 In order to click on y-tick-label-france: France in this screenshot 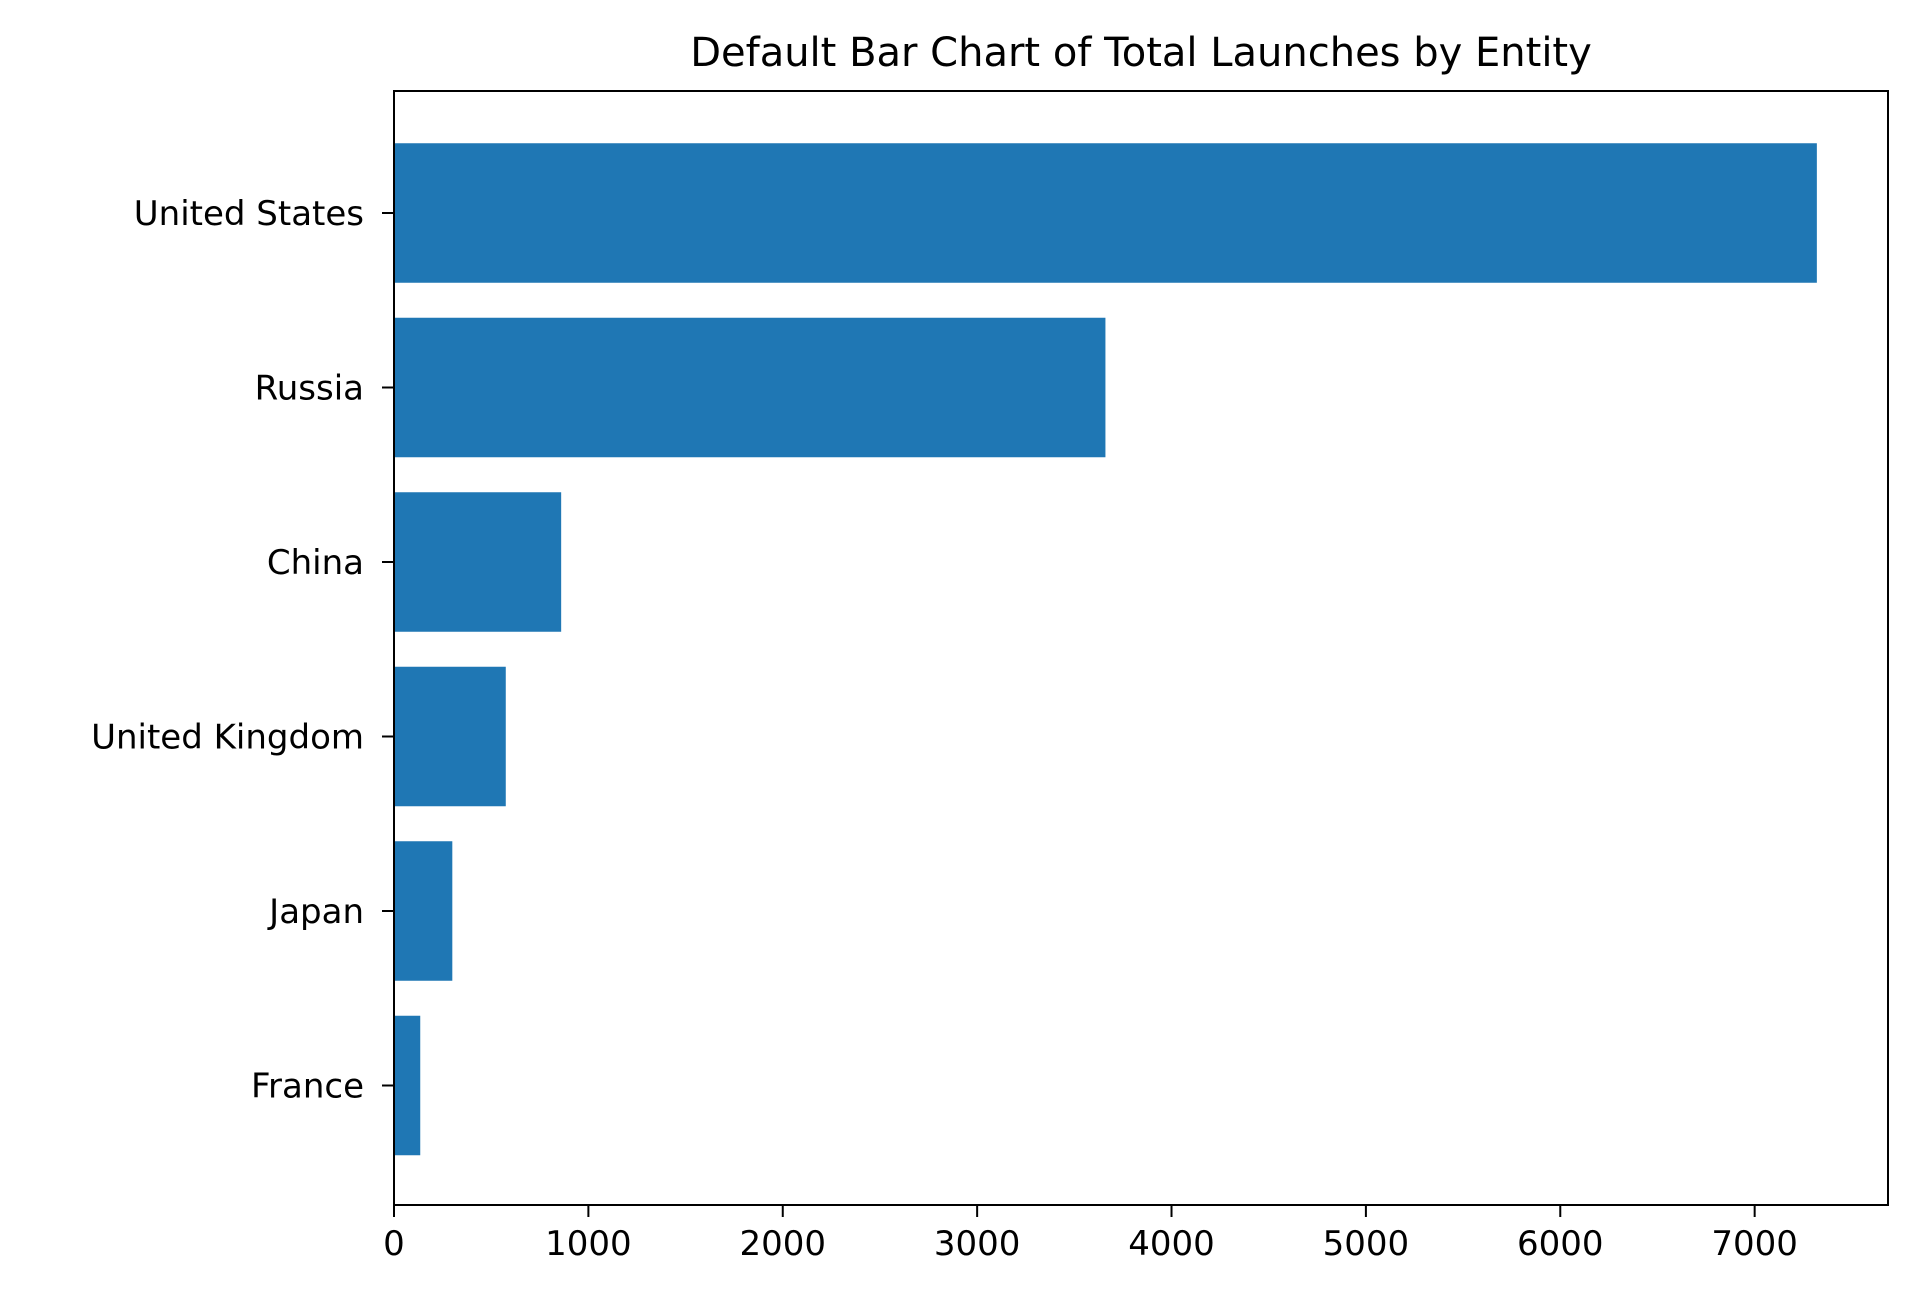, I will do `click(307, 1087)`.